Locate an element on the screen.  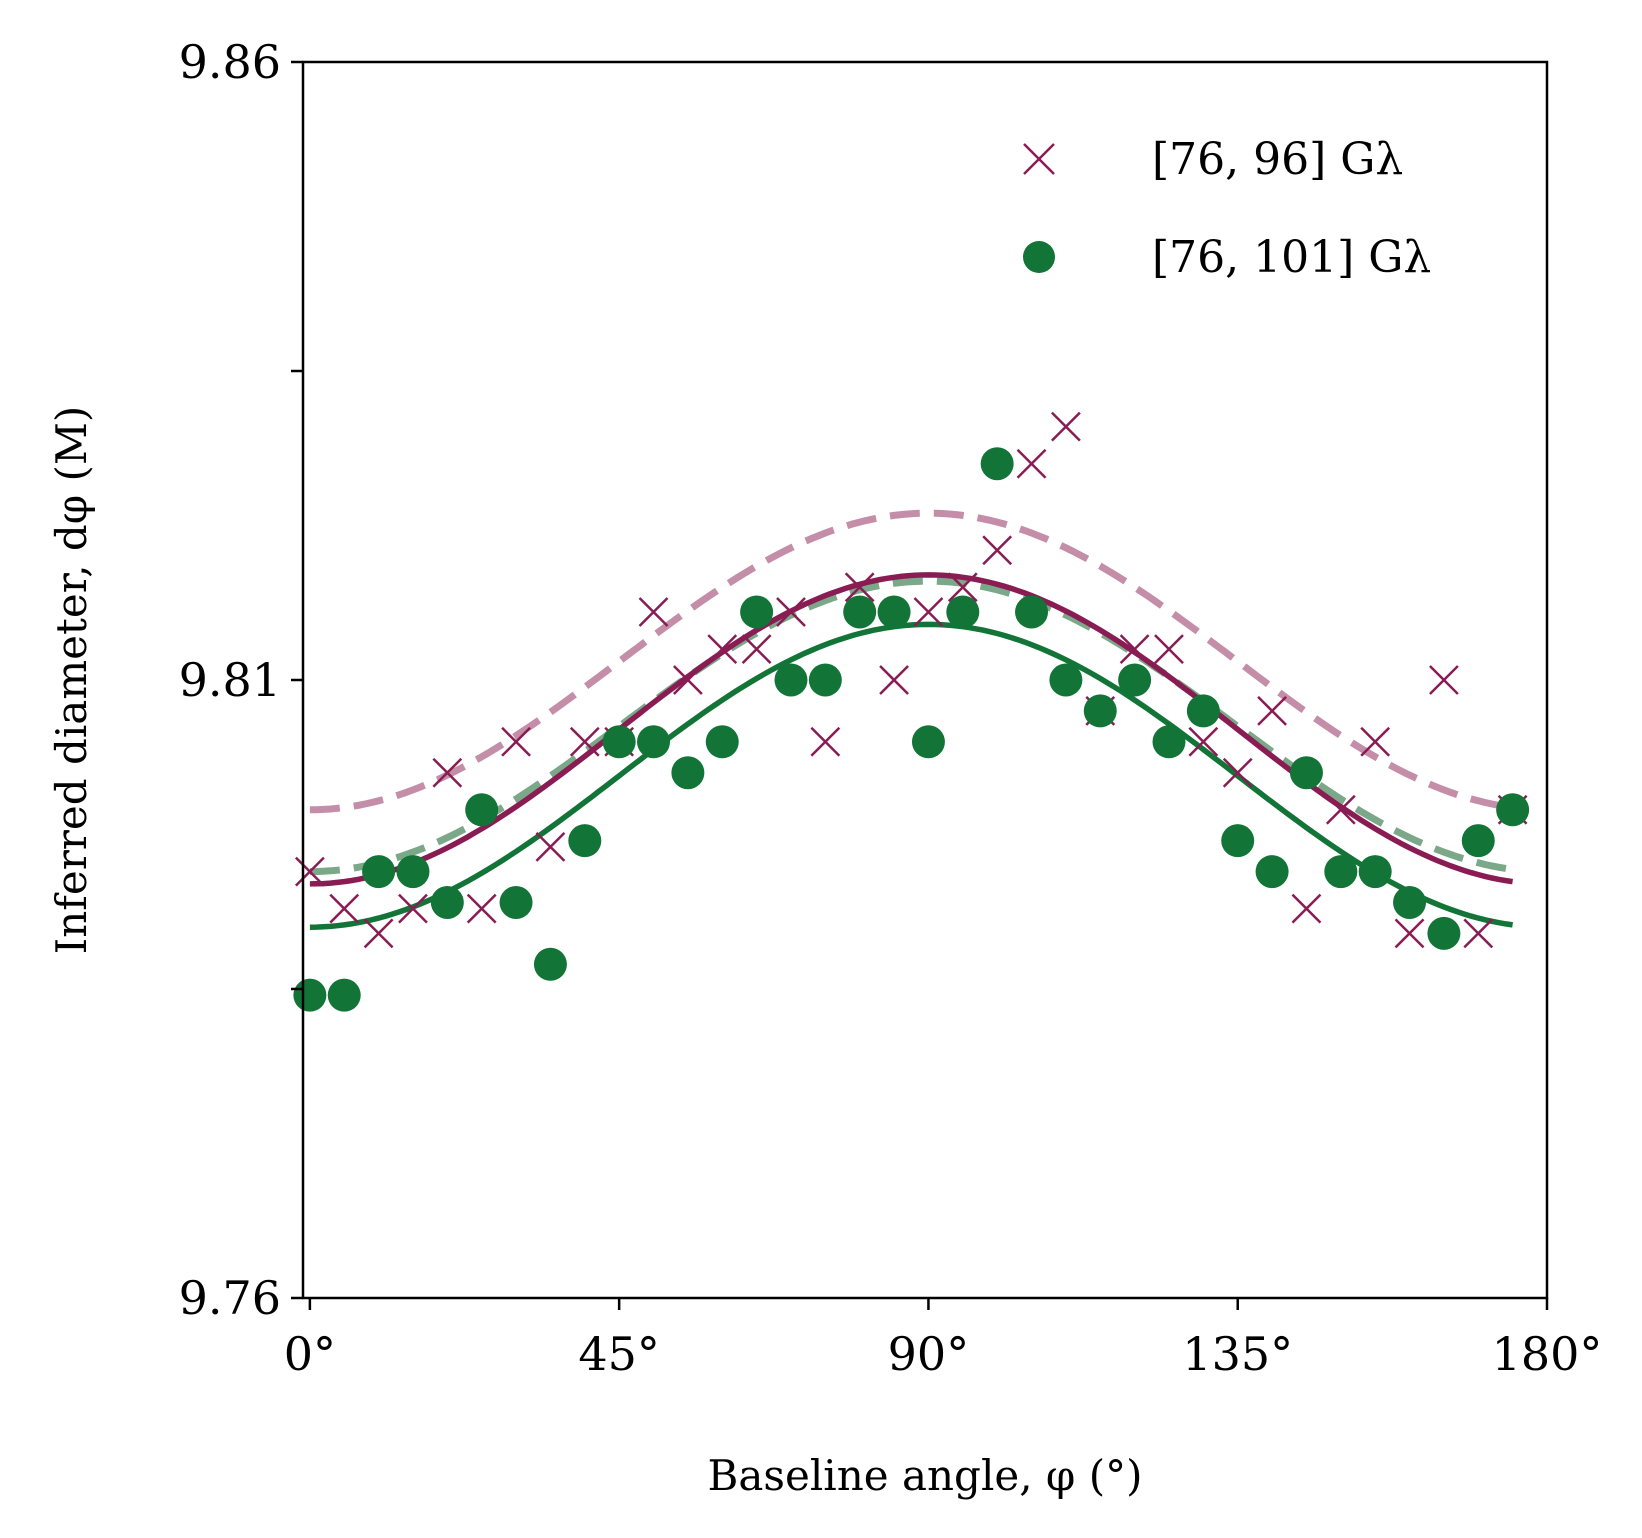
x-axis-label: Baseline angle, φ (°) is located at coordinates (925, 1475).